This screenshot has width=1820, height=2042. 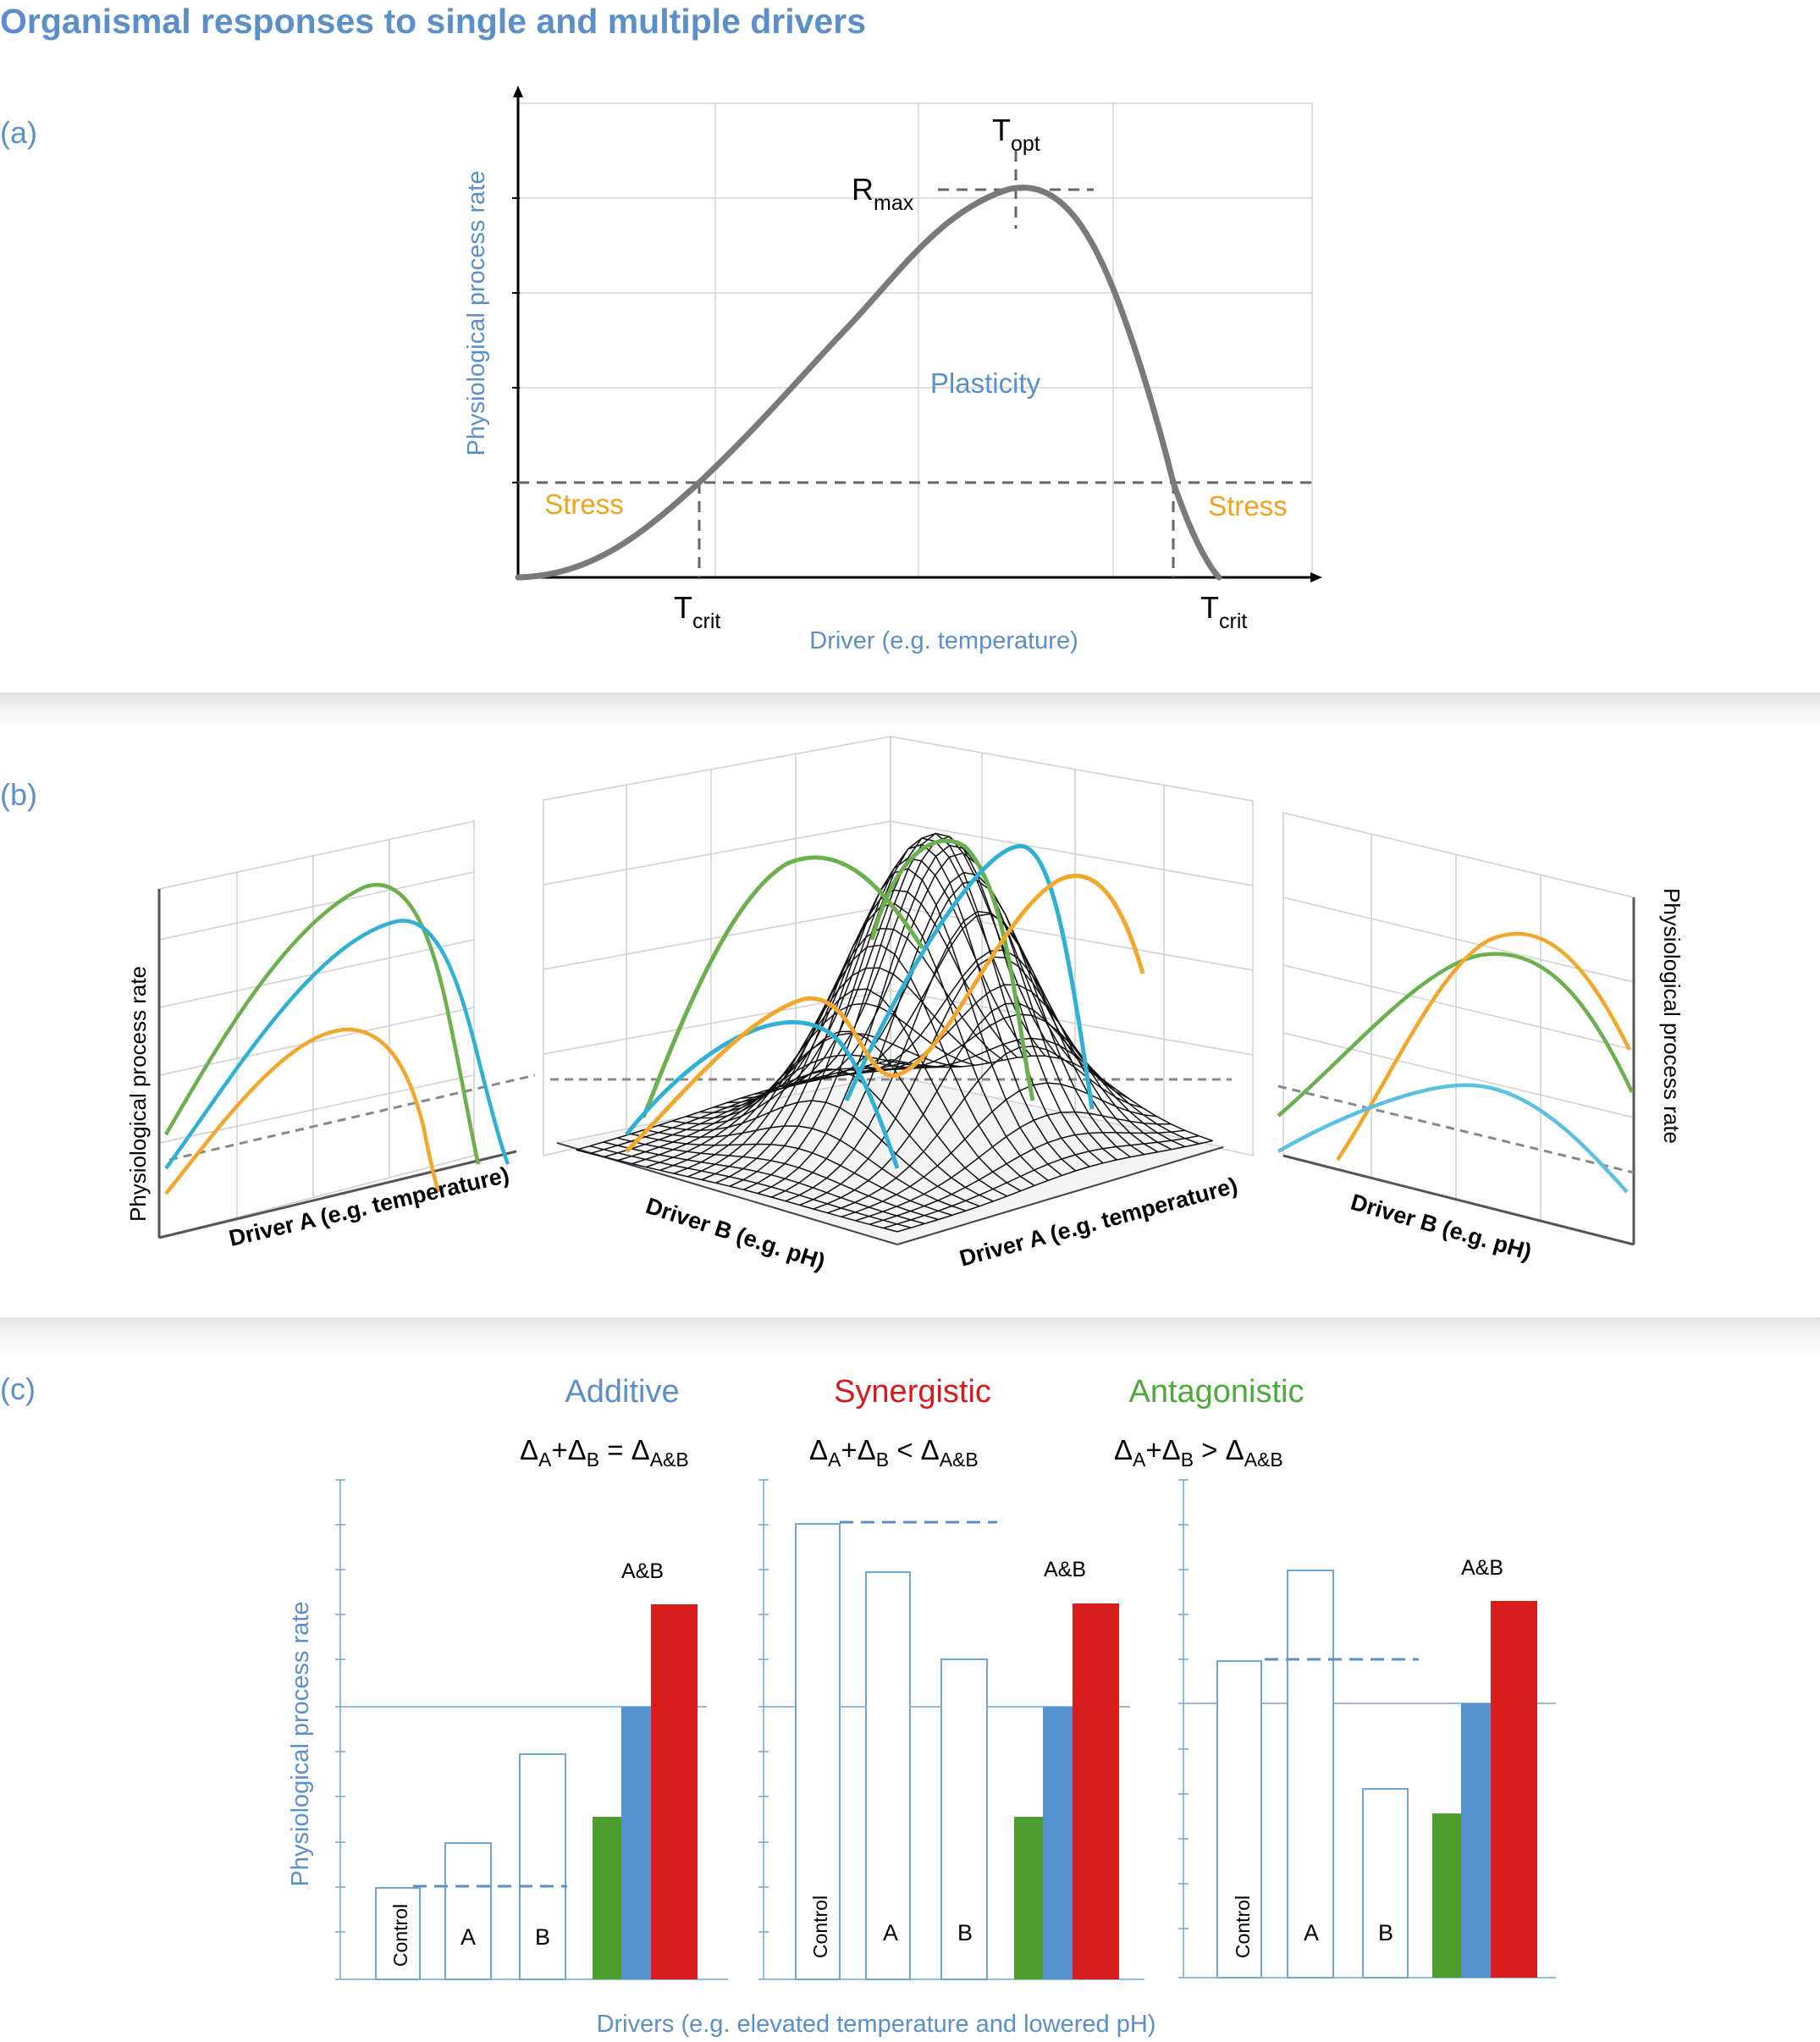 I want to click on additive-bar-control, so click(x=398, y=1933).